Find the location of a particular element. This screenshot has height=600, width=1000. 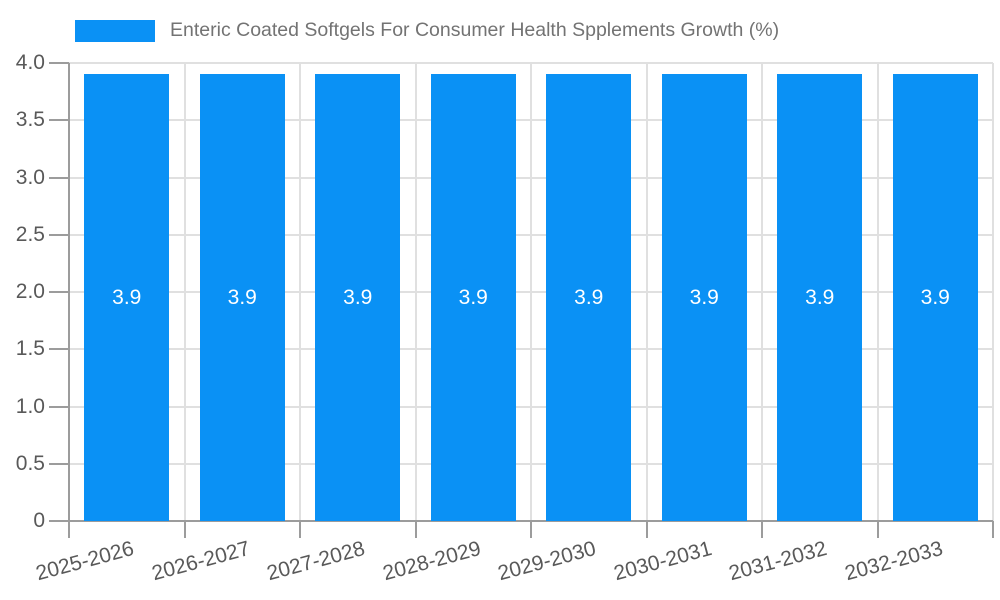

x-axis-label: 2030-2031 is located at coordinates (663, 561).